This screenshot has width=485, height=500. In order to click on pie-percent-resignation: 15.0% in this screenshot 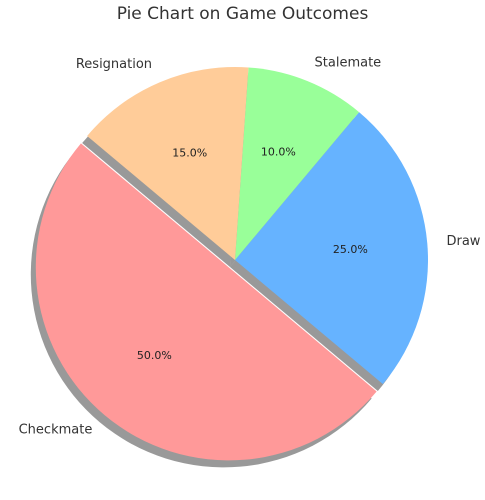, I will do `click(189, 152)`.